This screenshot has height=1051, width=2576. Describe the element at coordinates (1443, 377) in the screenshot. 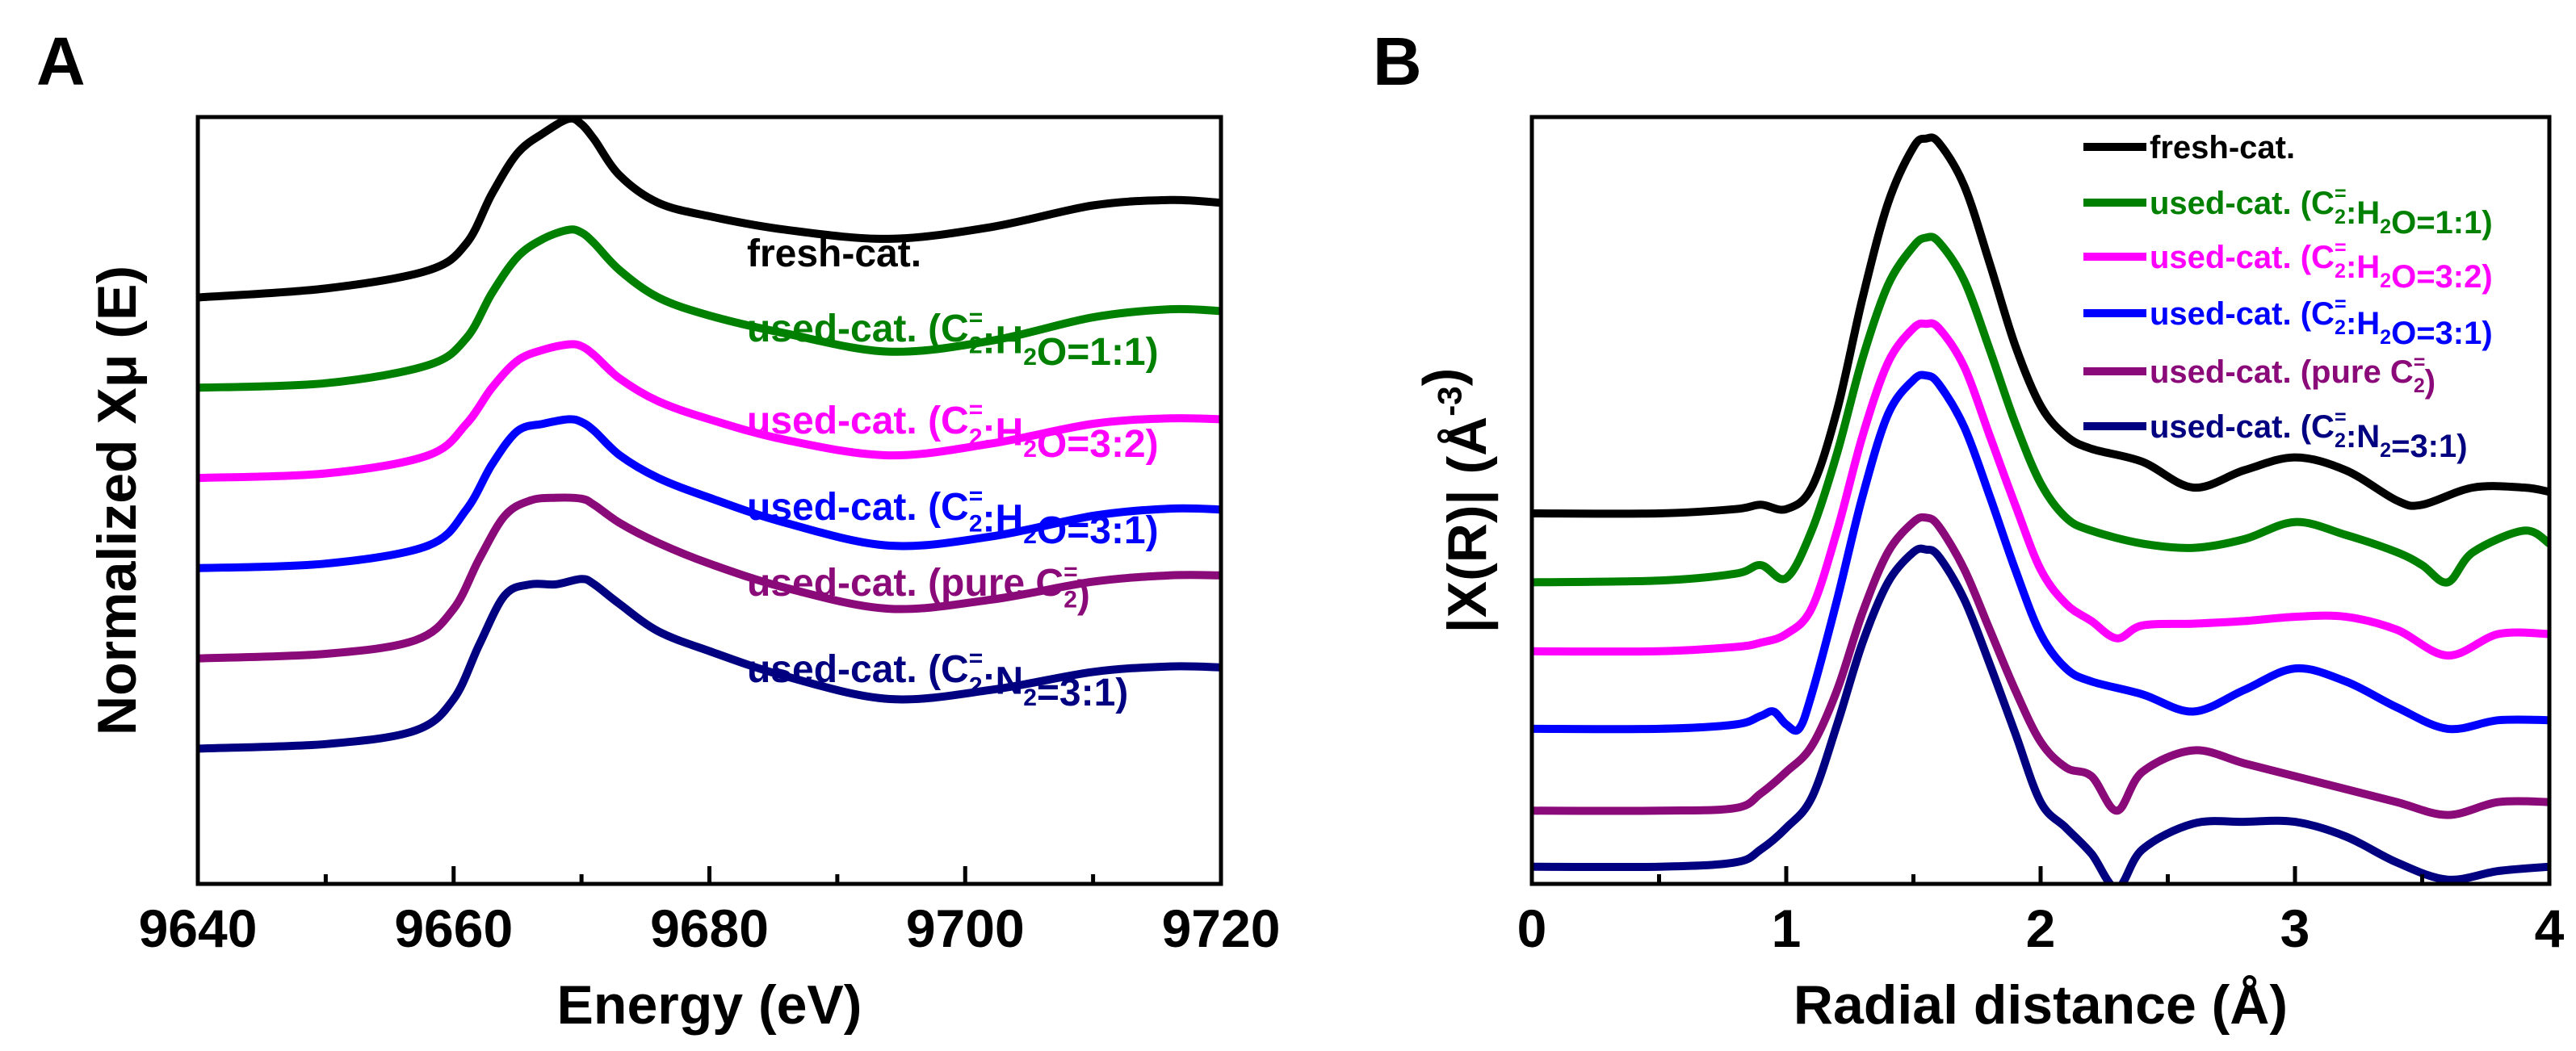

I see `y-axis-label-part: )` at that location.